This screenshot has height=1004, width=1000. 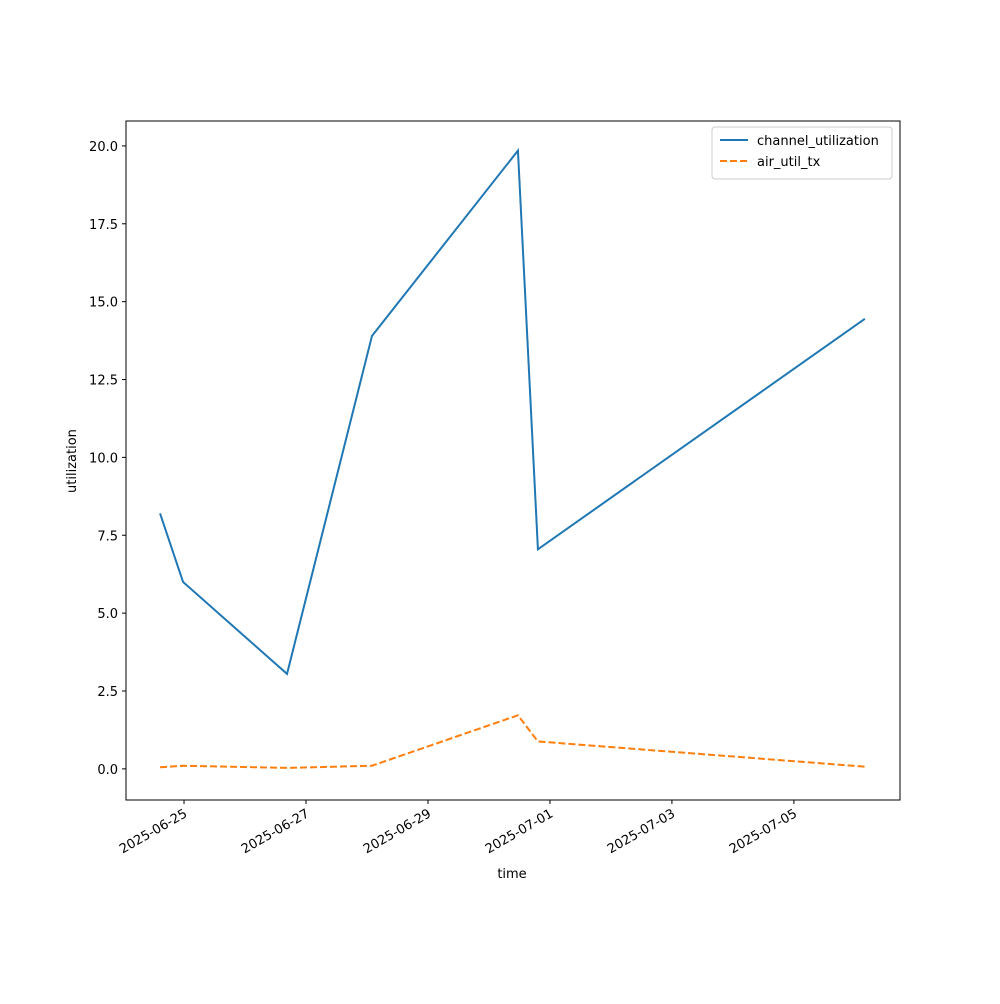 What do you see at coordinates (397, 831) in the screenshot?
I see `x-tick-label: 2025-06-29` at bounding box center [397, 831].